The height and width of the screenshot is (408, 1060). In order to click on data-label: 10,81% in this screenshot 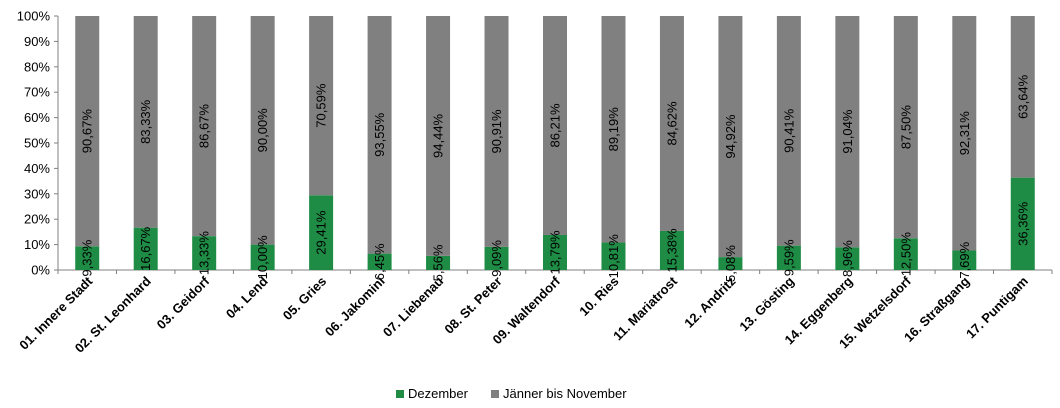, I will do `click(613, 256)`.